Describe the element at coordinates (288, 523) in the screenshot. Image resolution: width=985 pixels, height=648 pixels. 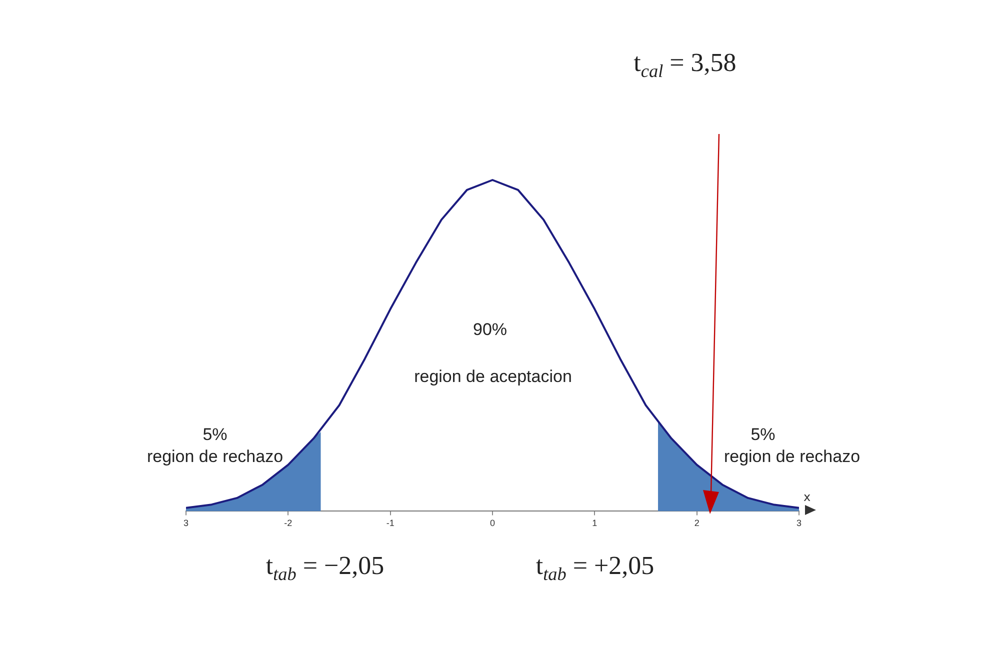
I see `x-tick-label: -2` at that location.